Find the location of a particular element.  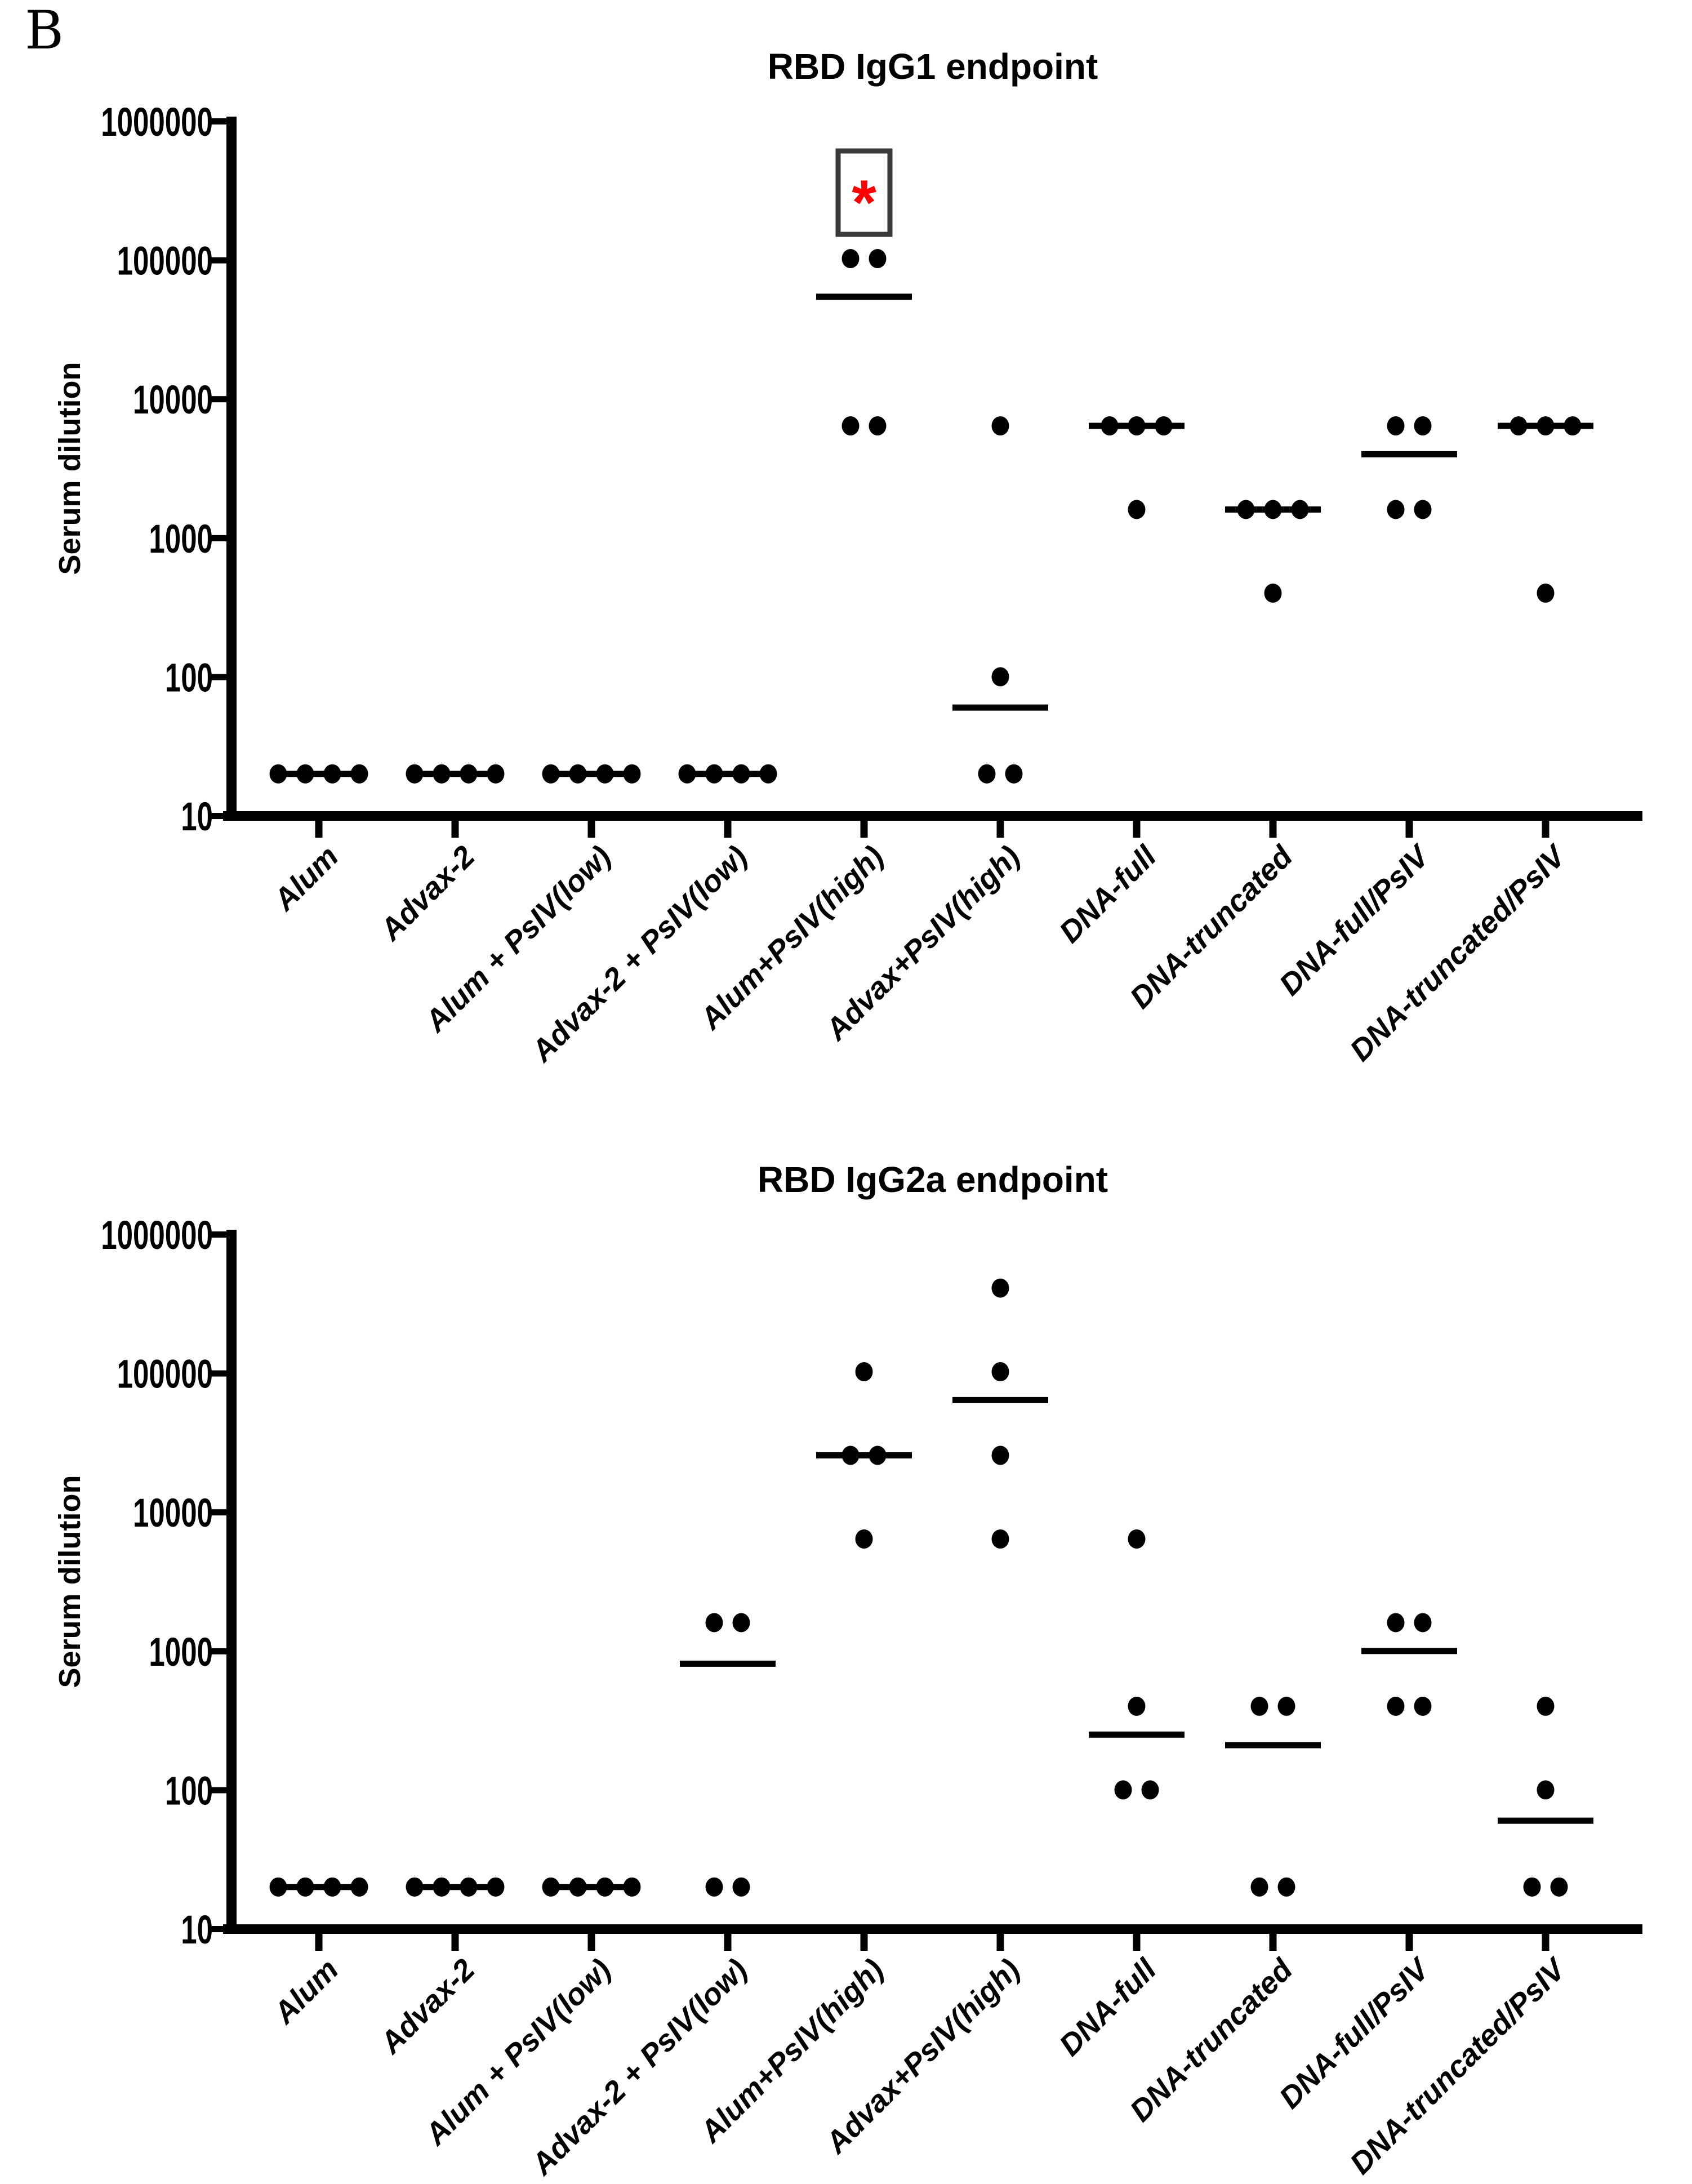

significance-box is located at coordinates (864, 192).